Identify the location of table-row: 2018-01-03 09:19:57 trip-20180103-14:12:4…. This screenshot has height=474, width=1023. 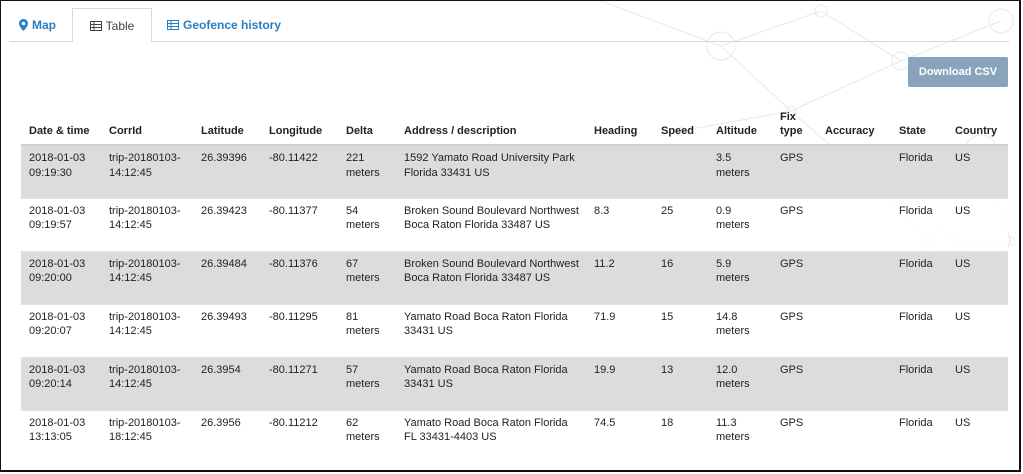
(514, 224).